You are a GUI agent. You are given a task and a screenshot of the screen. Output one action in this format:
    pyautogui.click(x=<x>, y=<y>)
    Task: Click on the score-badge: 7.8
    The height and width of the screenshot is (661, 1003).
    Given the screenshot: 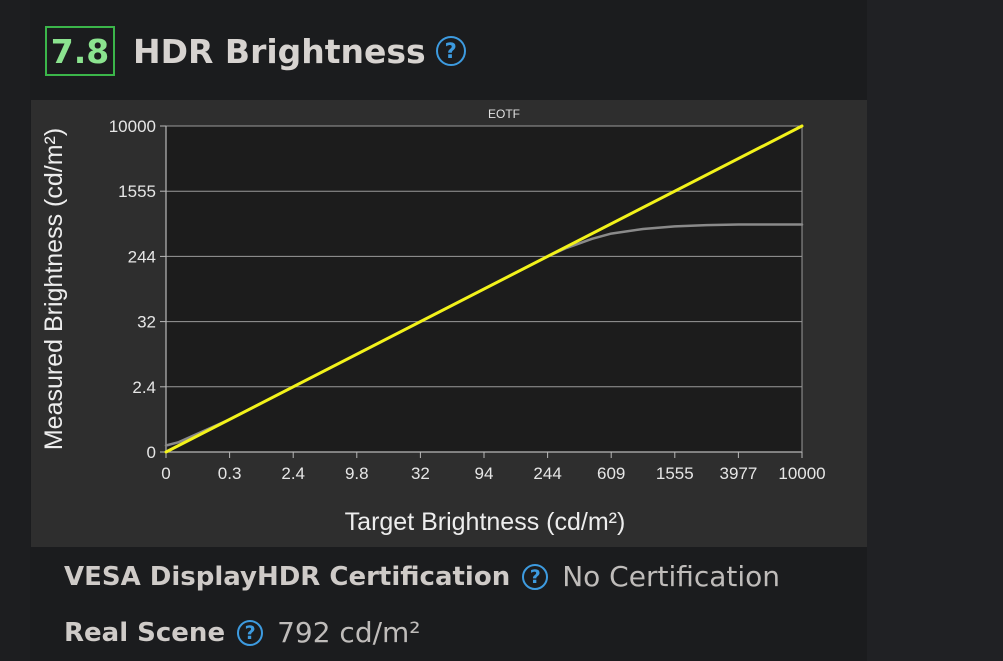 What is the action you would take?
    pyautogui.click(x=80, y=51)
    